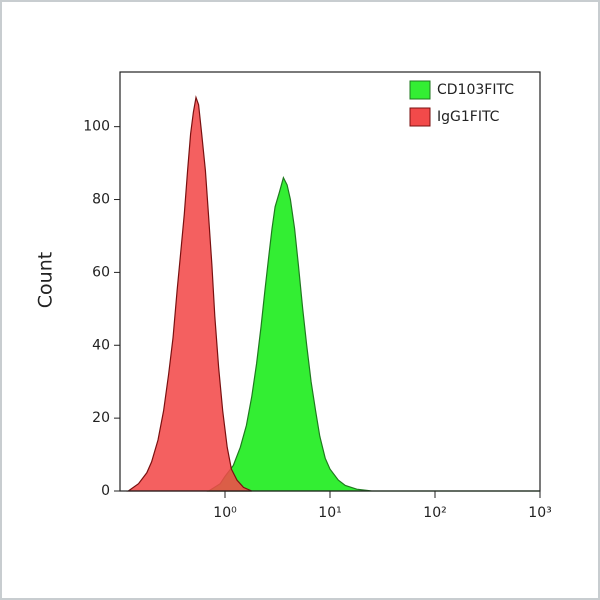  What do you see at coordinates (225, 513) in the screenshot?
I see `x-tick-label: 10⁰` at bounding box center [225, 513].